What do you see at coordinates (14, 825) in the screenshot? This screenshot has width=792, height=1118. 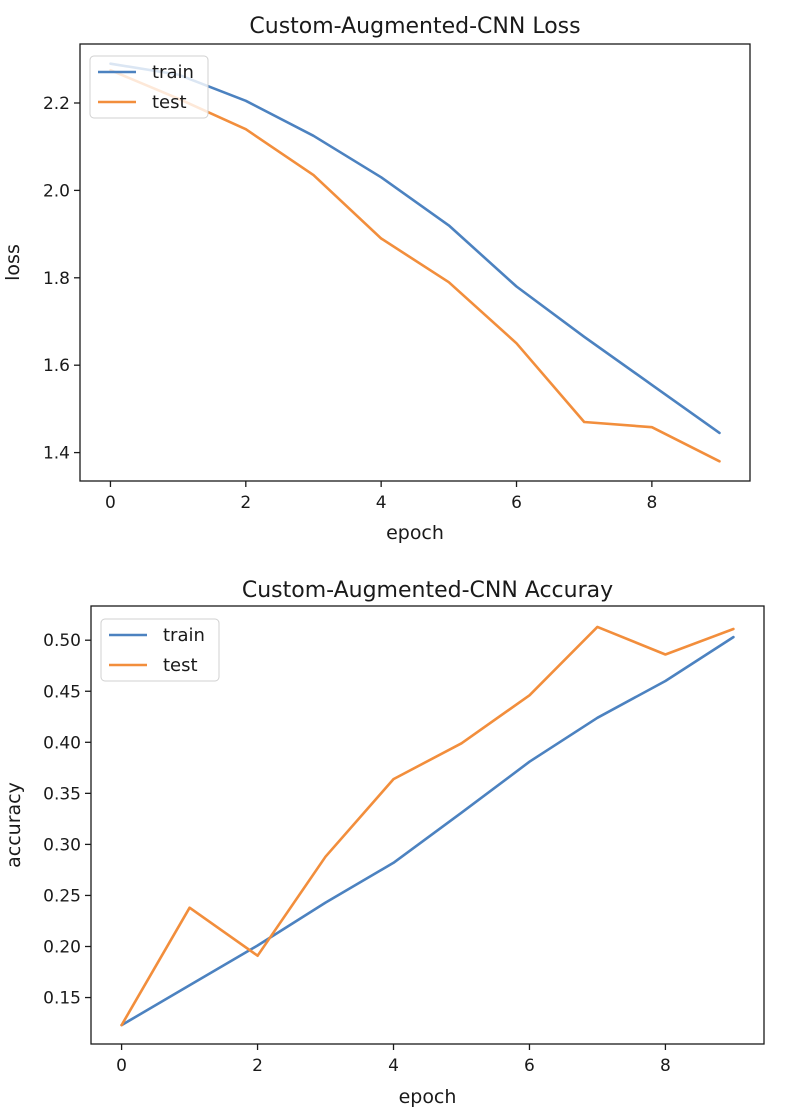 I see `accuracy-y-axis-label: accuracy` at bounding box center [14, 825].